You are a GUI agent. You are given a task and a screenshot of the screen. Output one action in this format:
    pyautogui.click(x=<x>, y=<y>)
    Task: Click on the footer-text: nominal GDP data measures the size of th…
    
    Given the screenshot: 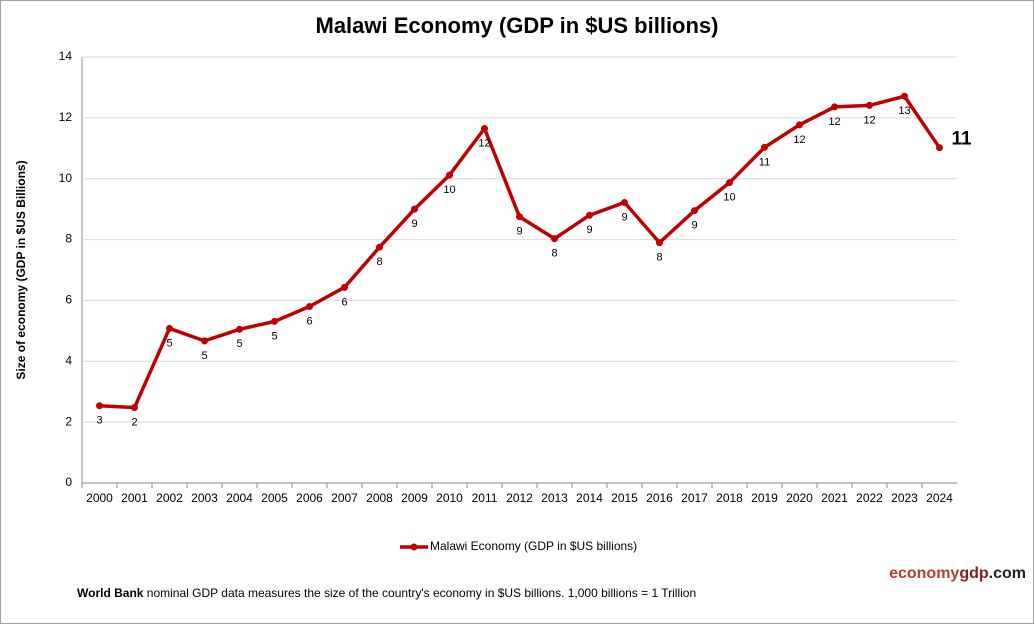 What is the action you would take?
    pyautogui.click(x=421, y=593)
    